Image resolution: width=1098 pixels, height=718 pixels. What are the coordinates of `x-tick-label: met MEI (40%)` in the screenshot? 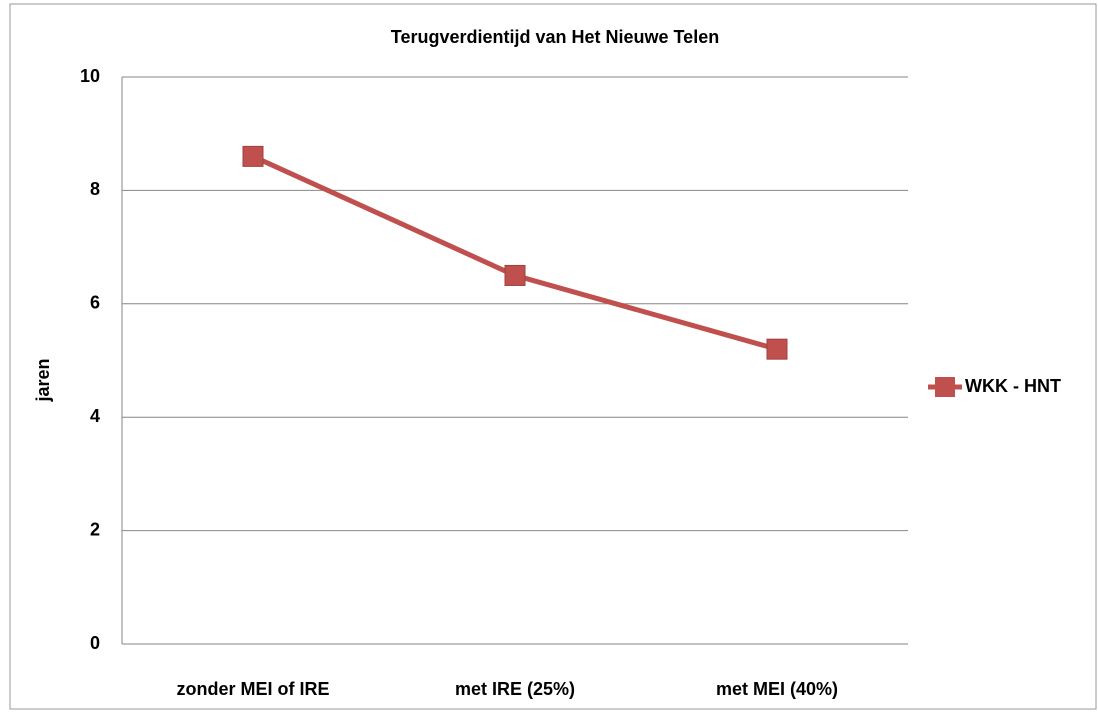 It's located at (777, 689).